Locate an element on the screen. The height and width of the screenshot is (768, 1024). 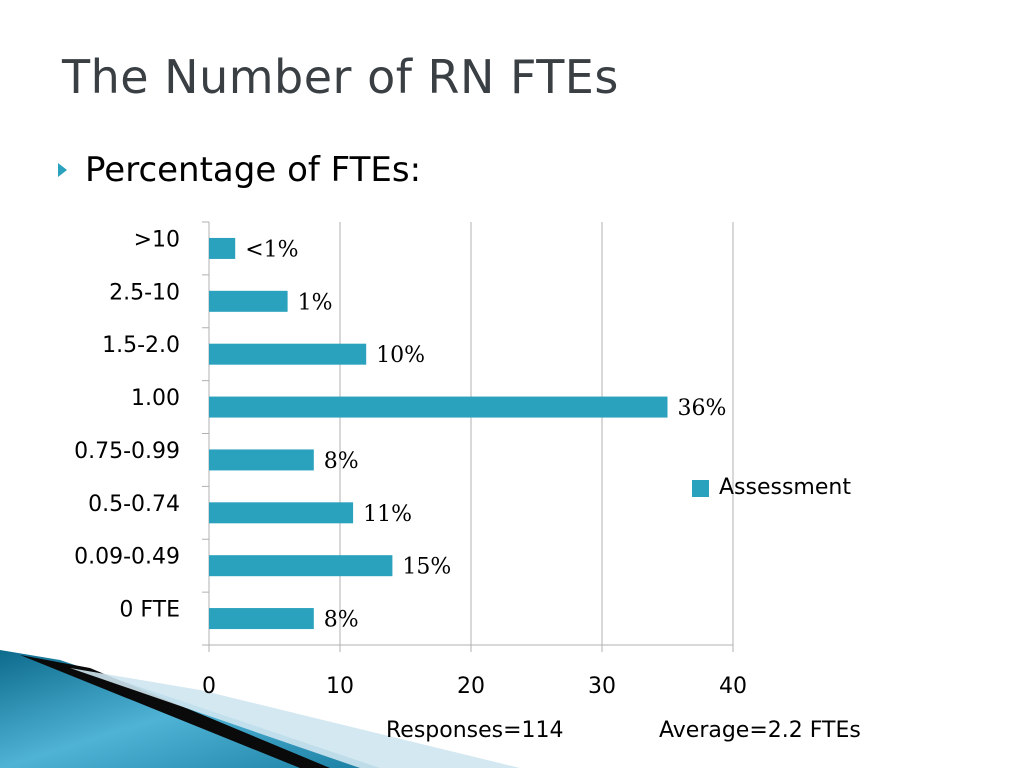
bullet-item: Percentage of FTEs: is located at coordinates (239, 170).